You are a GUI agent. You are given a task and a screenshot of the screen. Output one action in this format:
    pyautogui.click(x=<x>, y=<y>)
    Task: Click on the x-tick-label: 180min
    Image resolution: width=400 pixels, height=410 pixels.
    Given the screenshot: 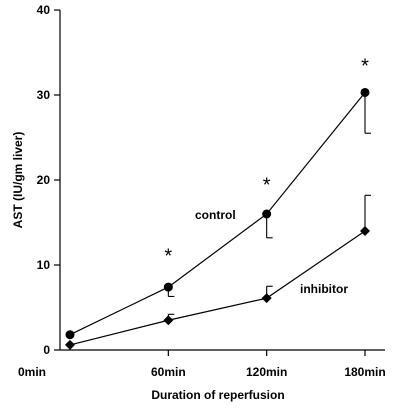 What is the action you would take?
    pyautogui.click(x=364, y=372)
    